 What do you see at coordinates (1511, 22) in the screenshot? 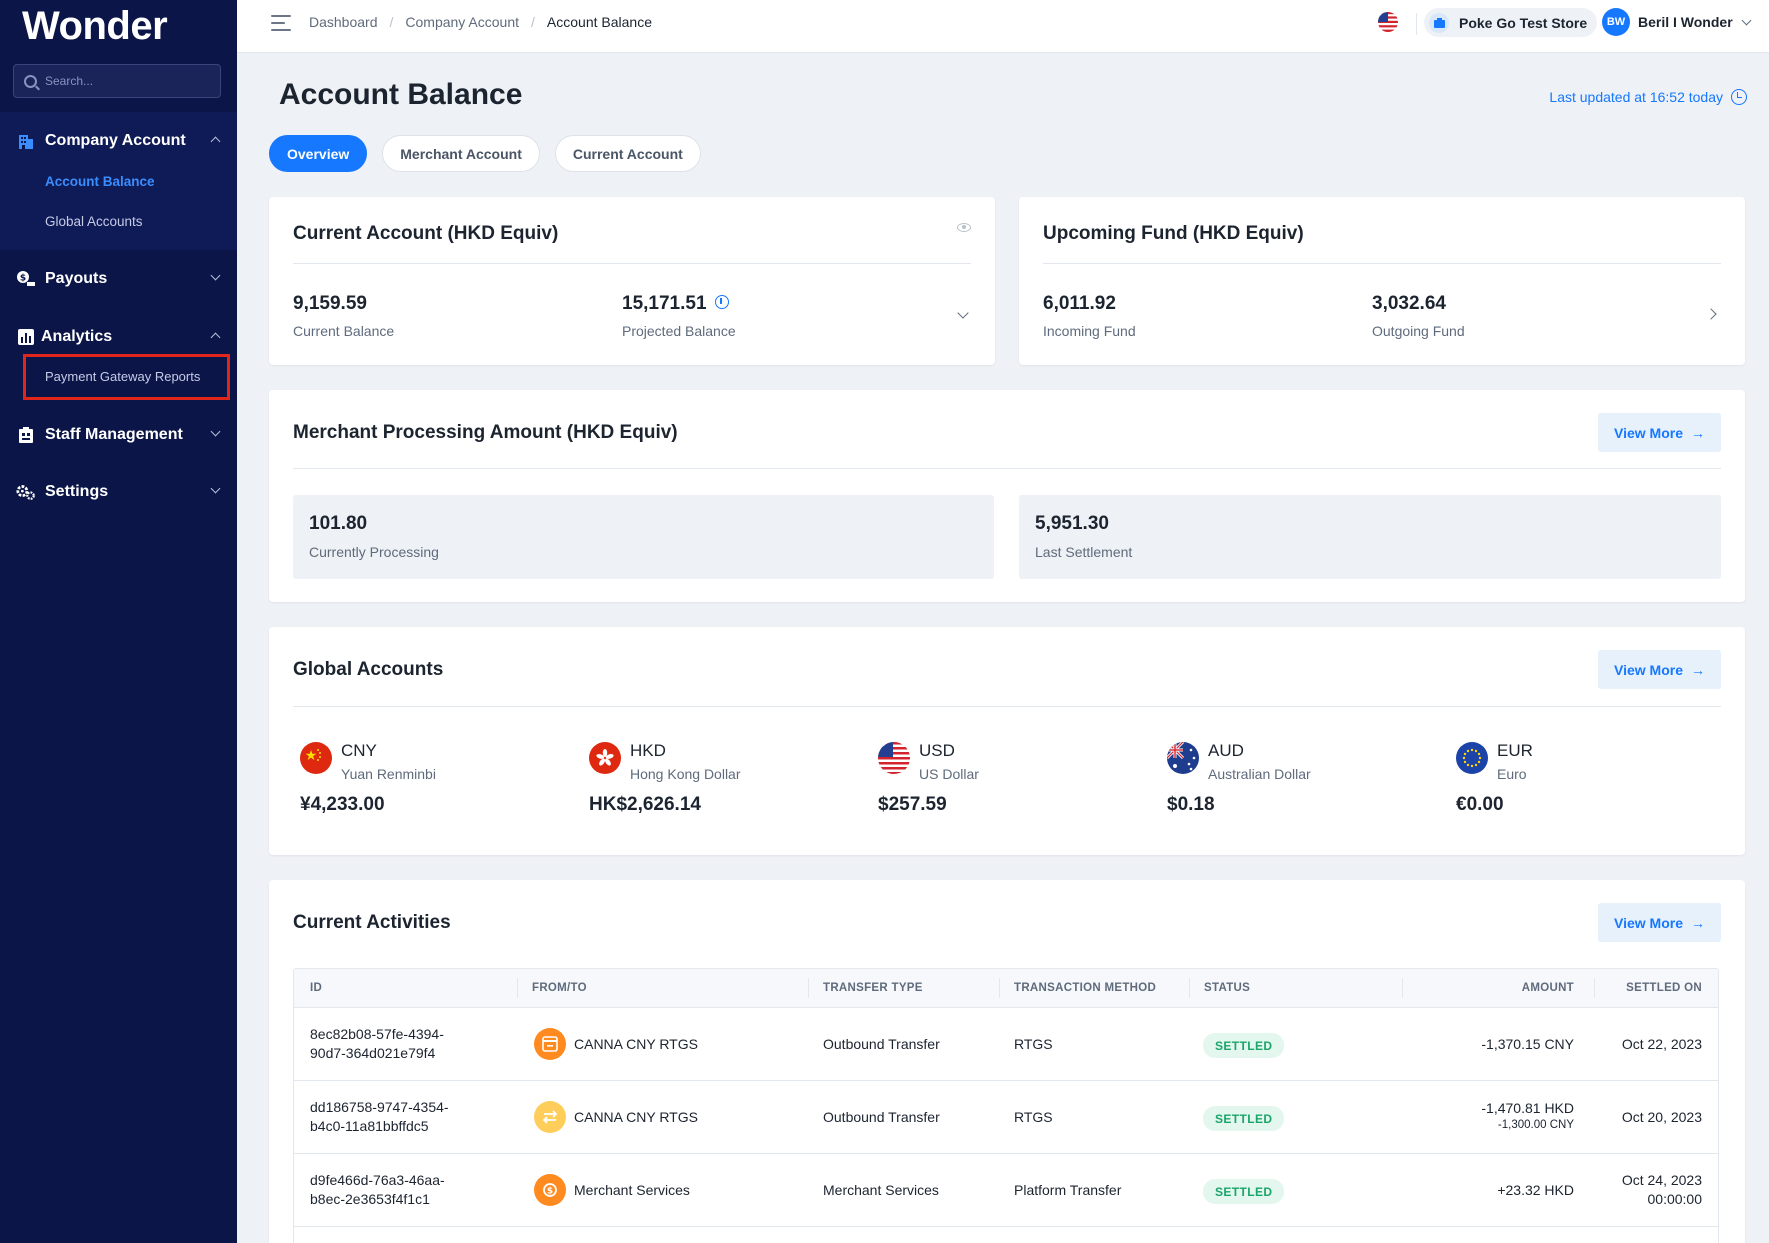
I see `store-selector: Poke Go Test Store` at bounding box center [1511, 22].